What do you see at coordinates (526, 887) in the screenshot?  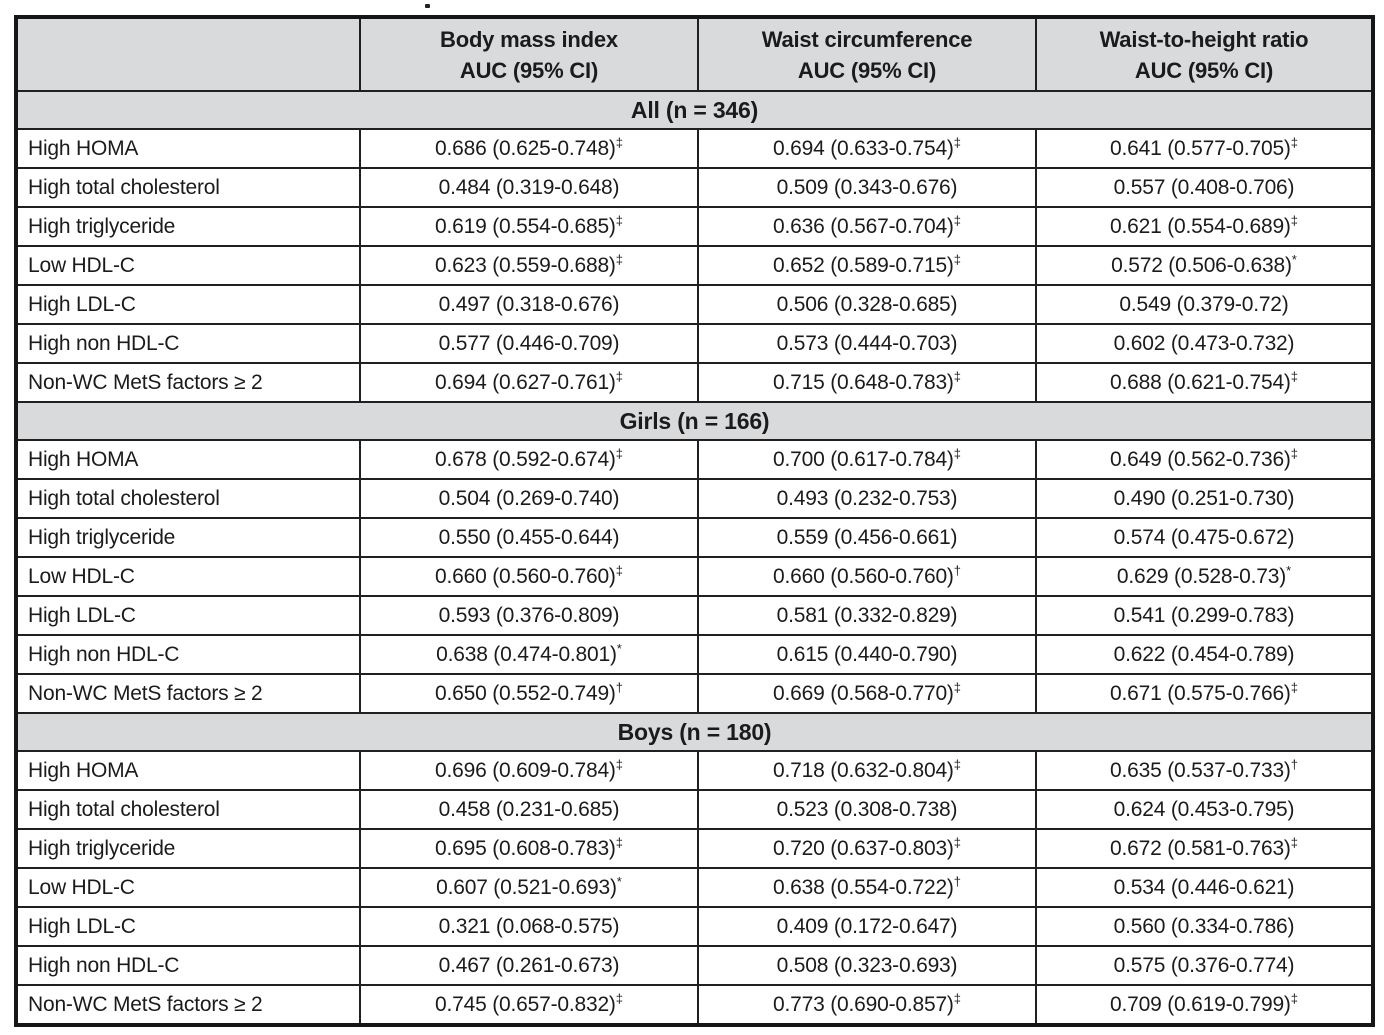 I see `auc-value: 0.607 (0.521-0.693)` at bounding box center [526, 887].